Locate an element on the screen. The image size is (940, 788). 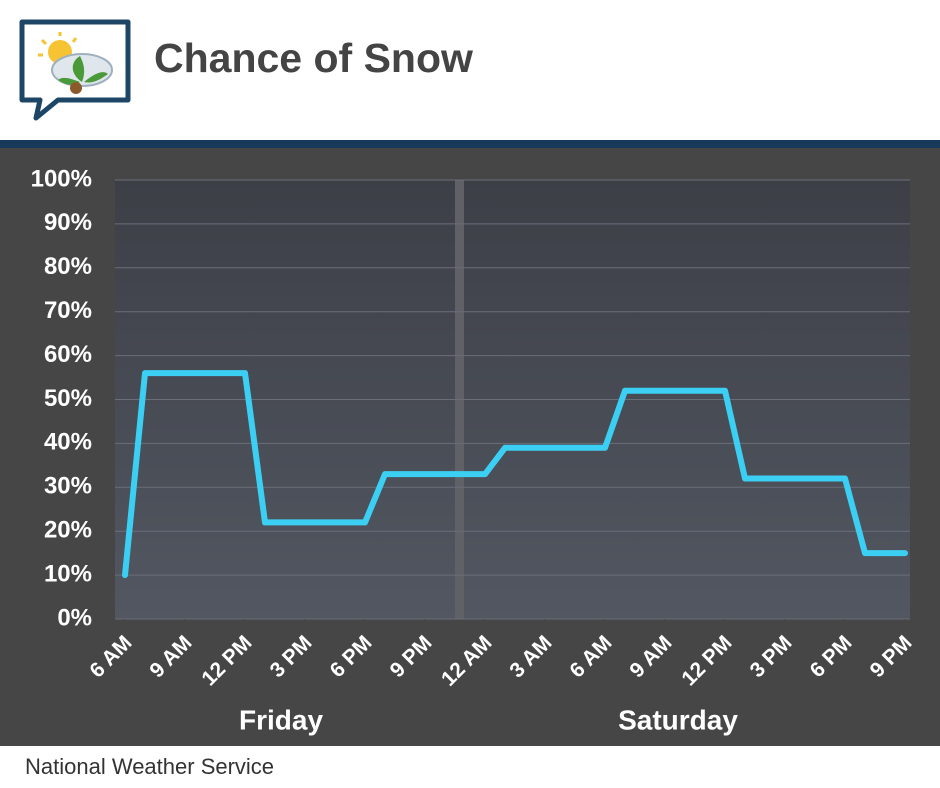
y-tick-label: 20% is located at coordinates (68, 530).